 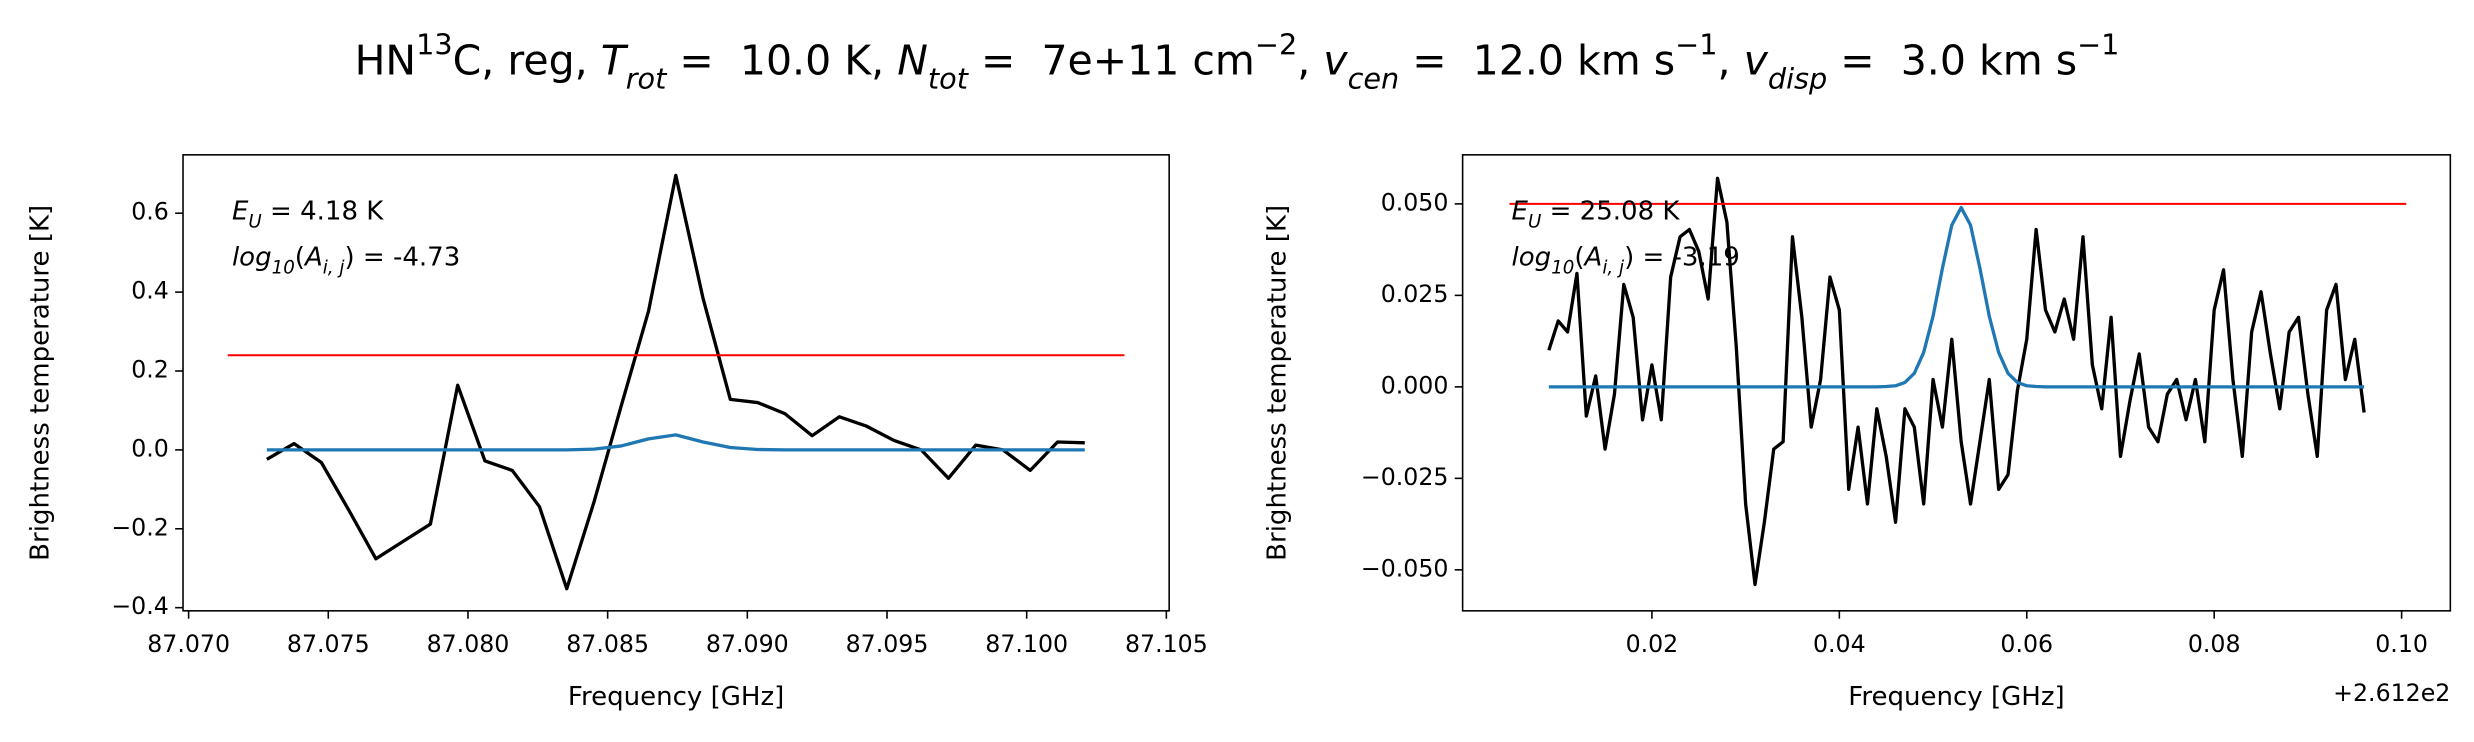 I want to click on annotation: log10(Ai, j) = -3.19, so click(x=1626, y=260).